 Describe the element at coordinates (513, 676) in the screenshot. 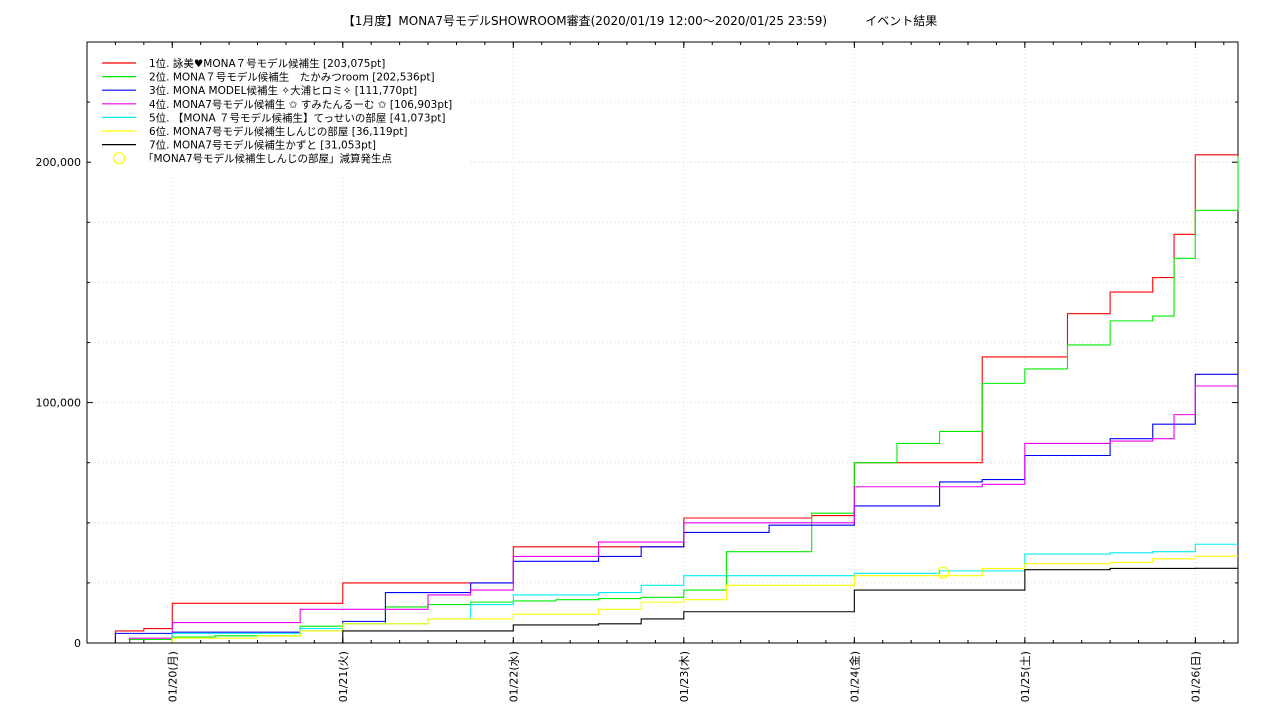

I see `x-tick-label: 01/22(水)` at that location.